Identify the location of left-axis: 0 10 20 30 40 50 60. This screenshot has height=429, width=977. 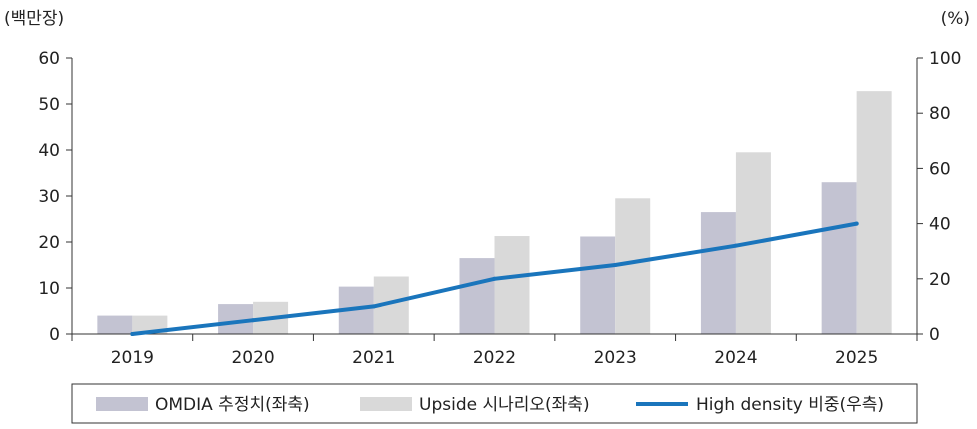
(55, 197).